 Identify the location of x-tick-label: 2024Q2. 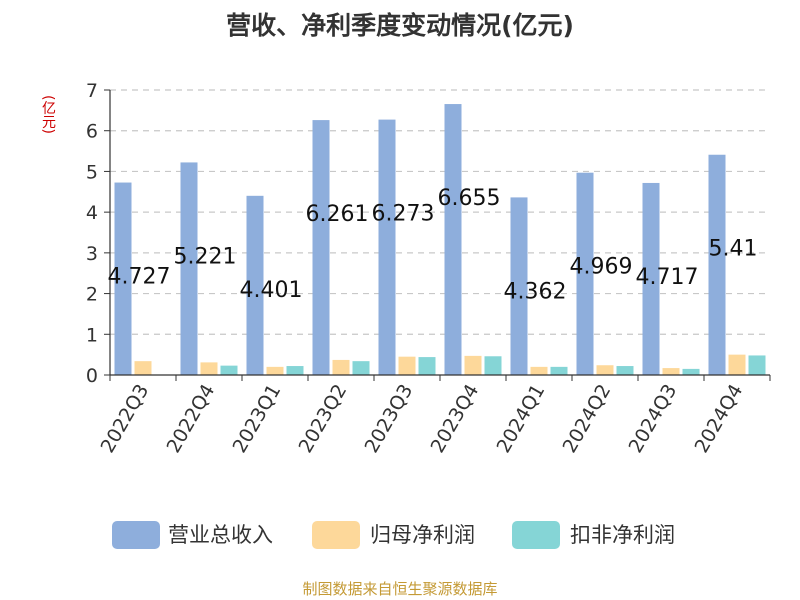
(587, 419).